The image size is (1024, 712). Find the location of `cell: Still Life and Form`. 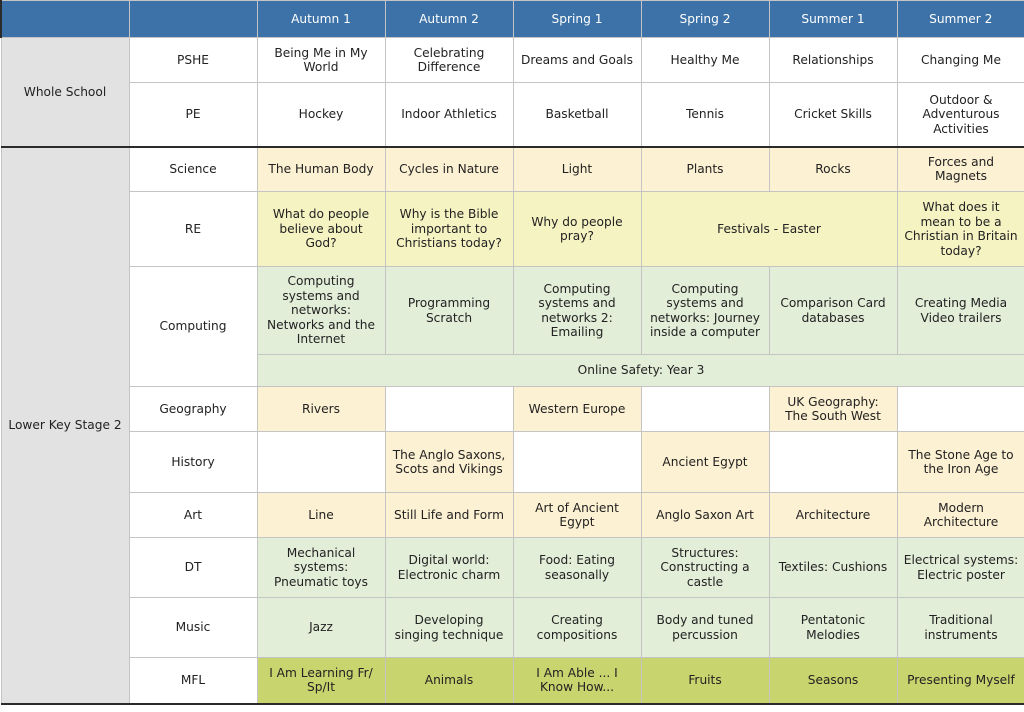

cell: Still Life and Form is located at coordinates (449, 515).